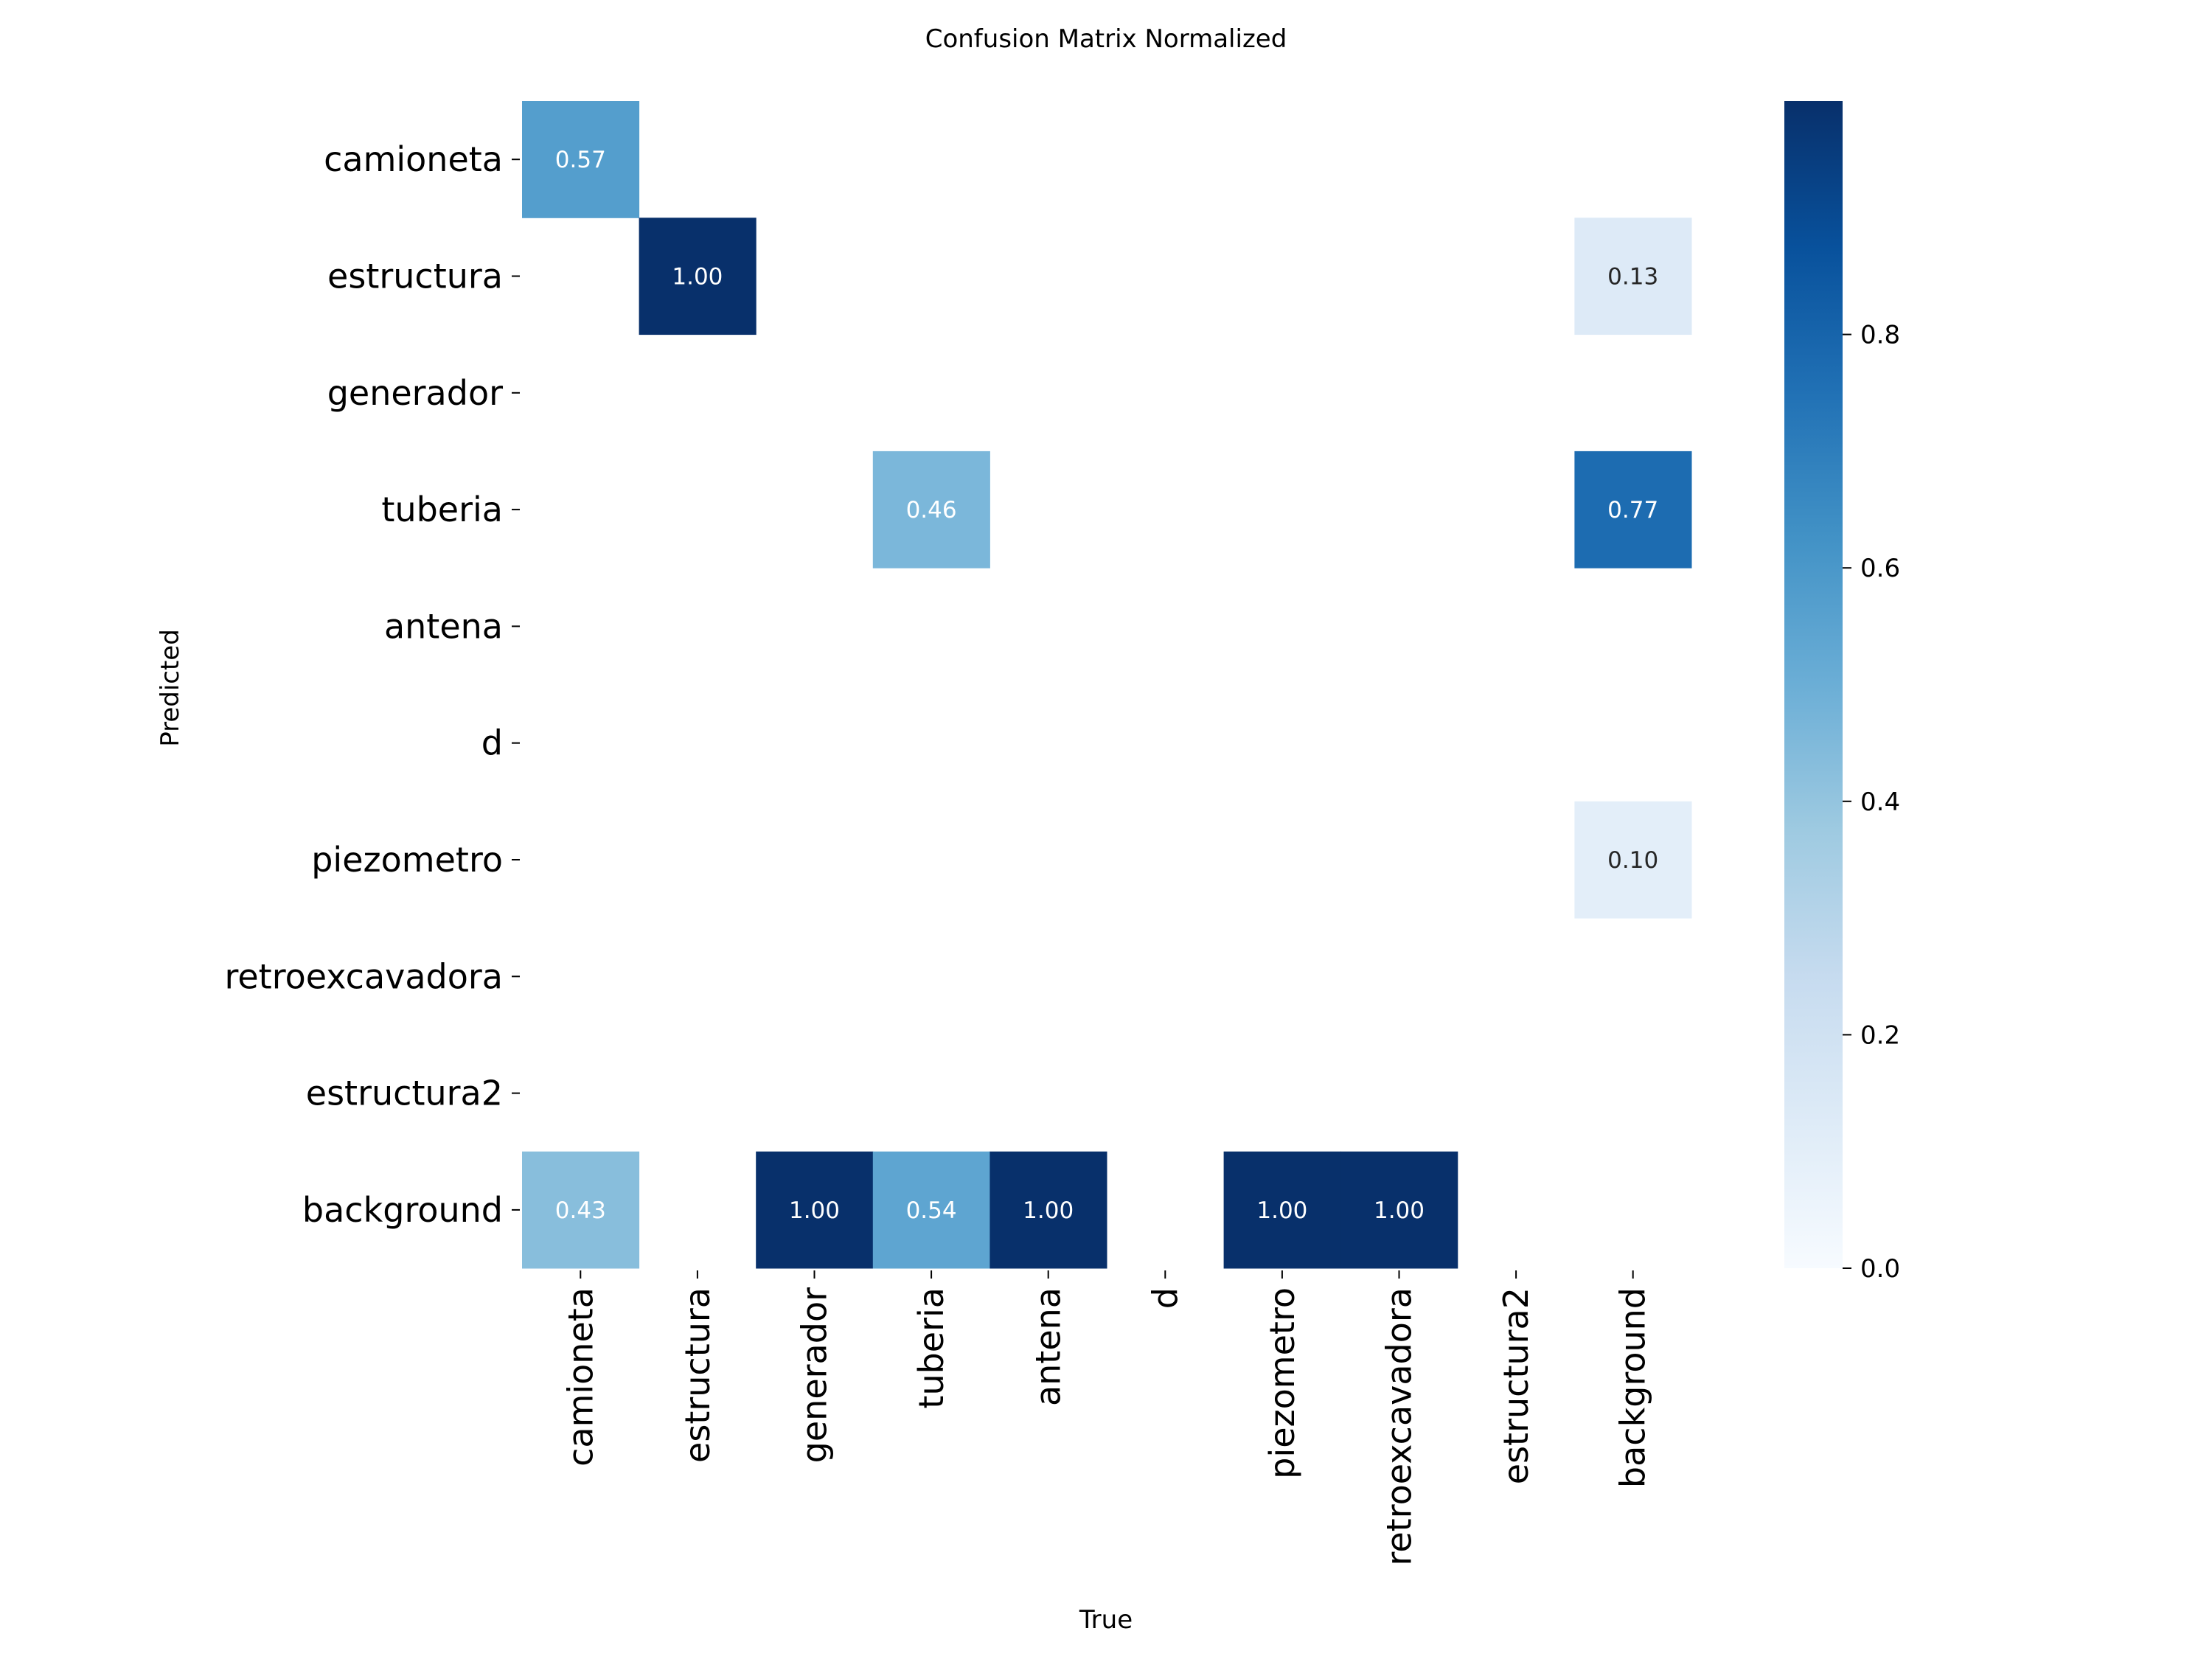 This screenshot has width=2212, height=1659. I want to click on x-tick-label: generador, so click(815, 1375).